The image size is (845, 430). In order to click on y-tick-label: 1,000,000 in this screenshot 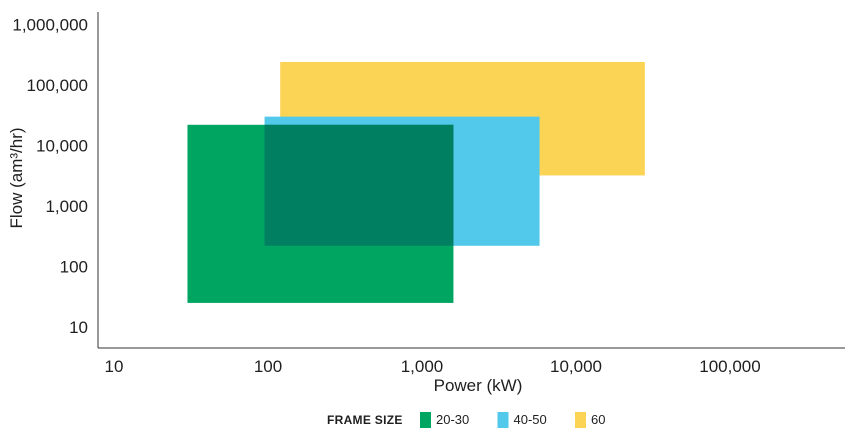, I will do `click(50, 25)`.